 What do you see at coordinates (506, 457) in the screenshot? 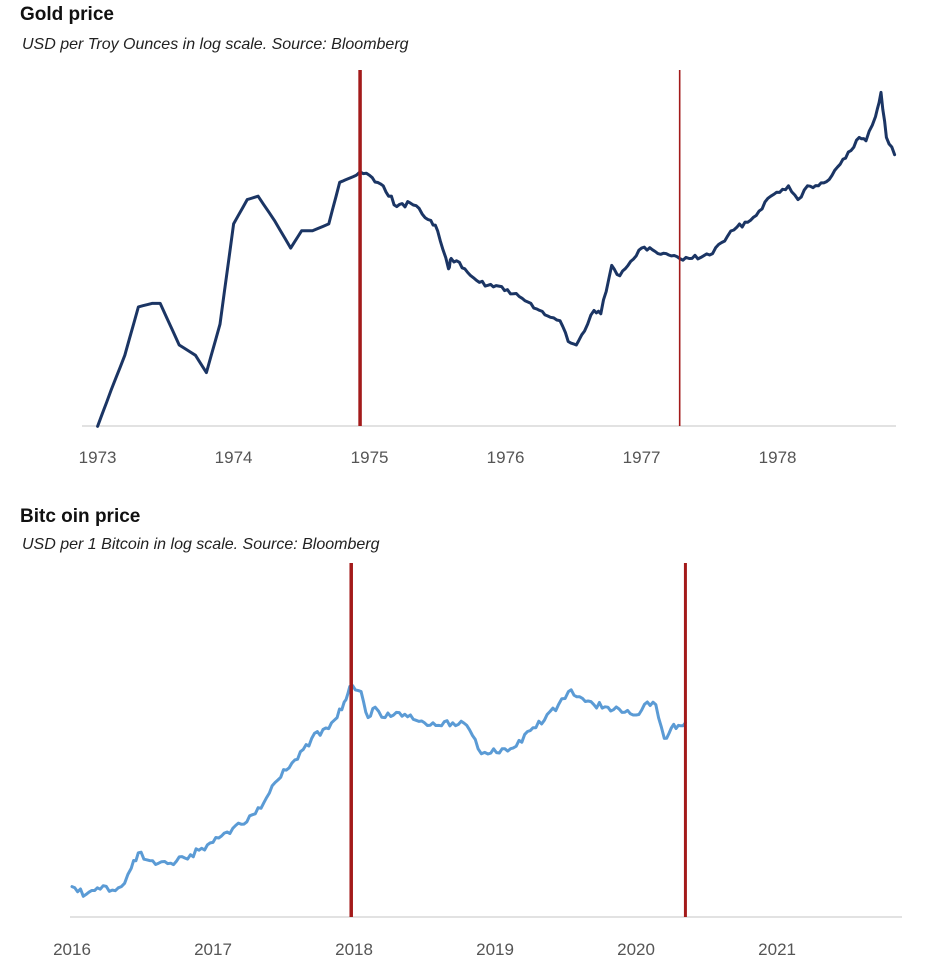
I see `x-tick-label-1976: 1976` at bounding box center [506, 457].